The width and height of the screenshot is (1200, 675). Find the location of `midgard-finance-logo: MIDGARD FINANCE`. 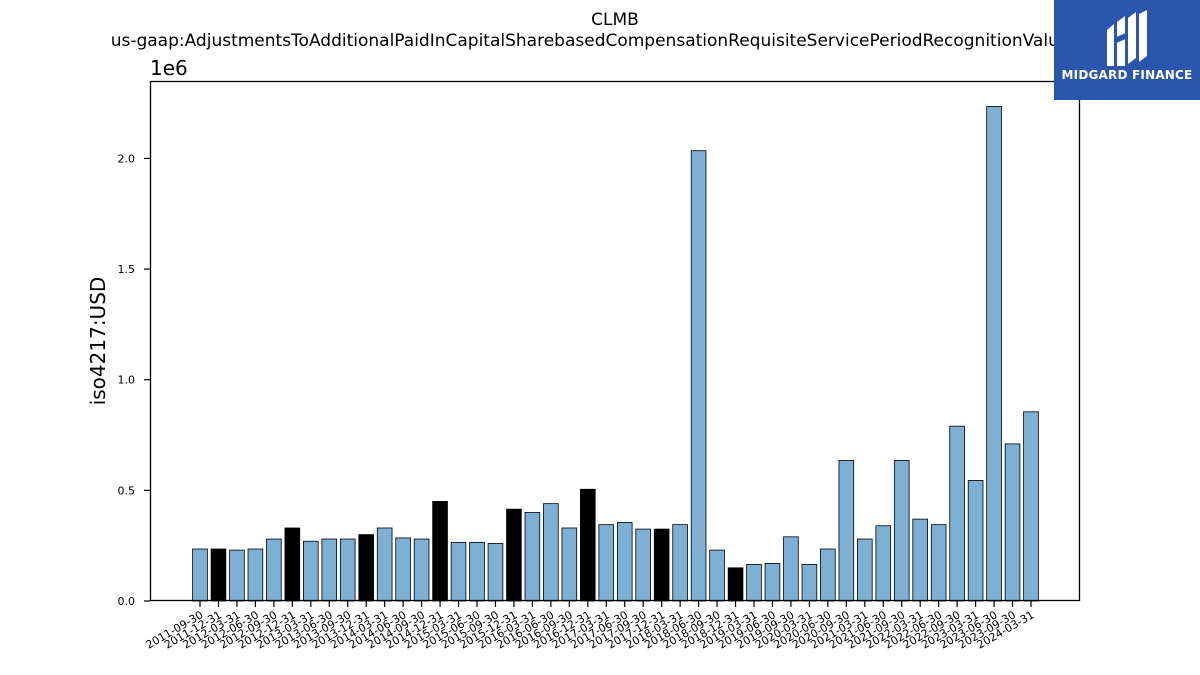

midgard-finance-logo: MIDGARD FINANCE is located at coordinates (1127, 50).